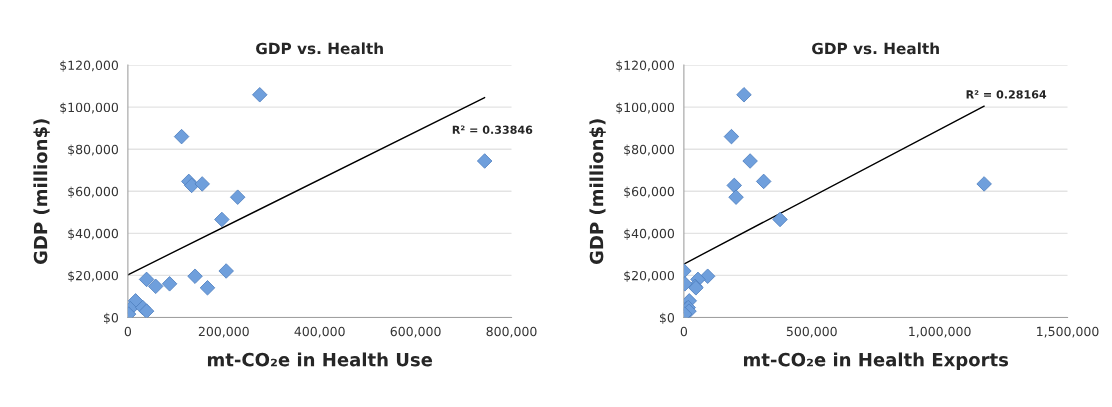 This screenshot has height=407, width=1112. I want to click on x-tick-label: 1,500,000, so click(1068, 332).